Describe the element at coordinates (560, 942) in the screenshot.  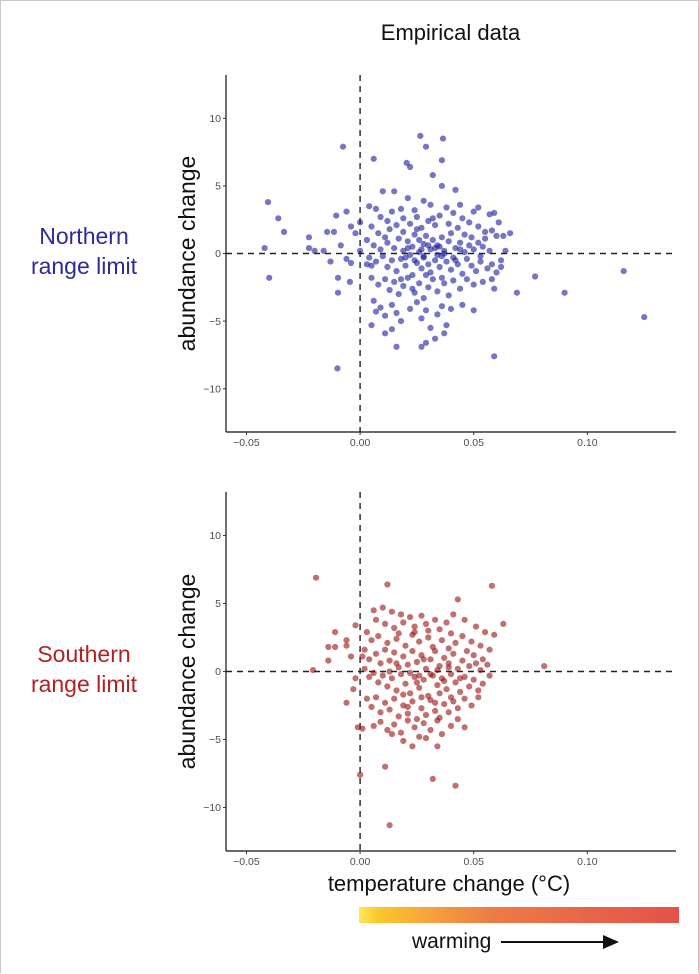
I see `arrow-right-icon` at that location.